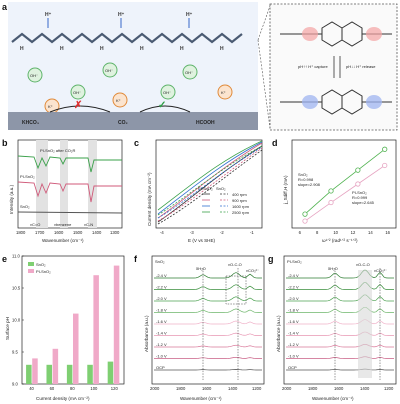 This screenshot has width=400, height=404. I want to click on amine-sites: H H H H H H, so click(122, 49).